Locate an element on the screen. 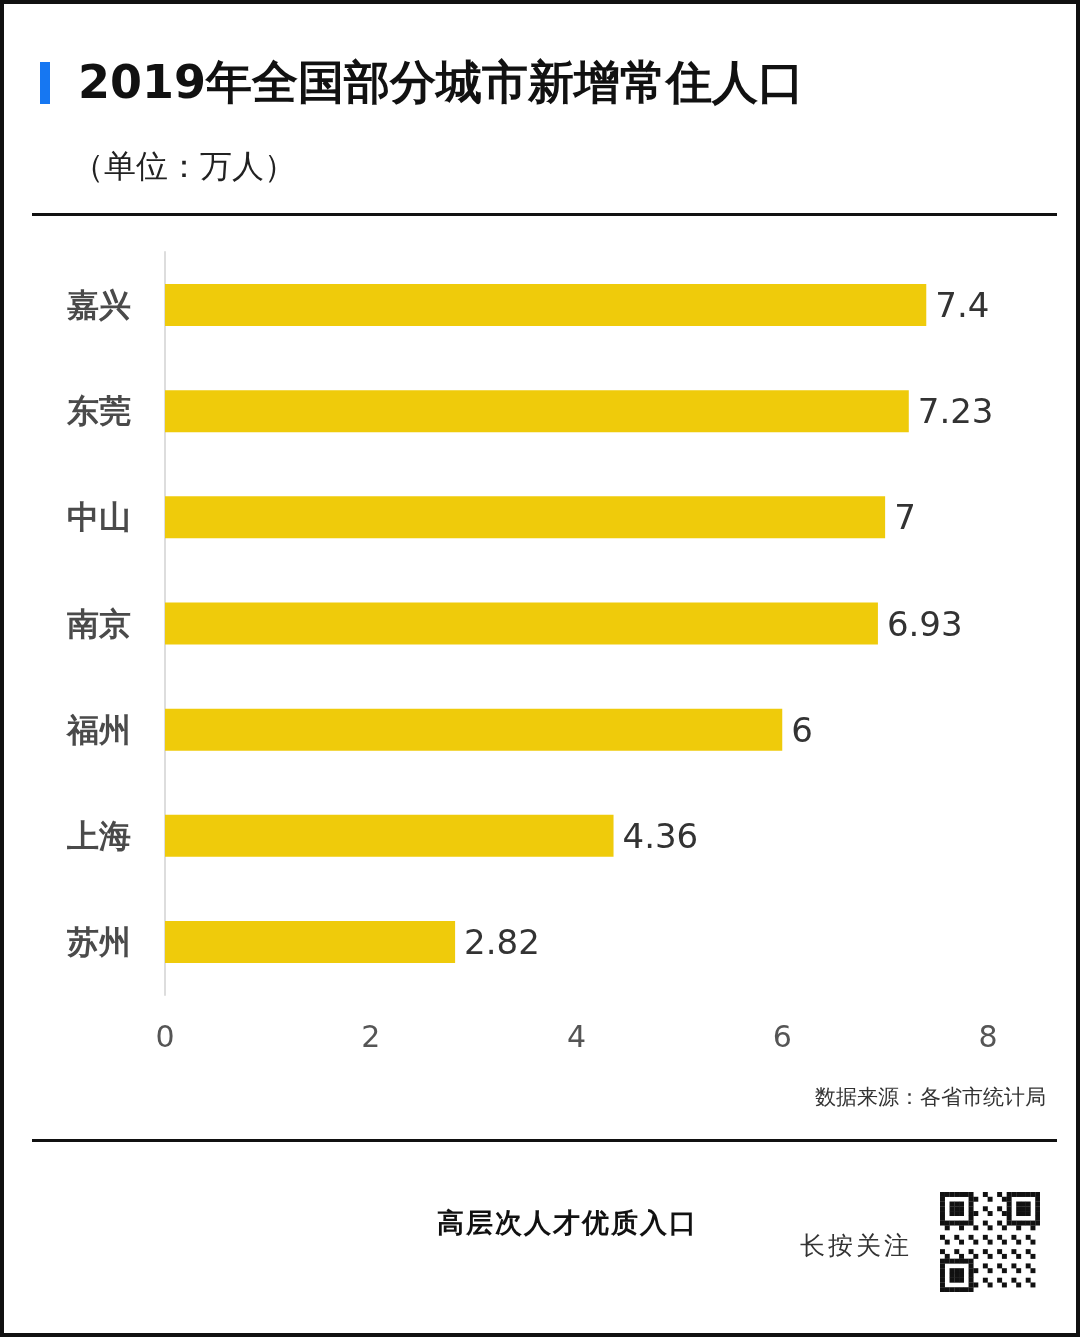 This screenshot has height=1337, width=1080. data-label: 7.4 is located at coordinates (962, 305).